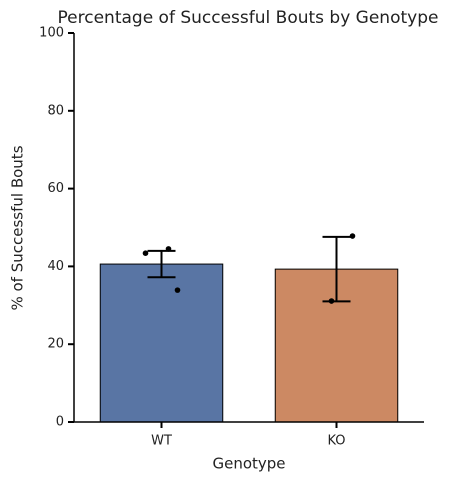  I want to click on y-axis-label: % of Successful Bouts, so click(18, 227).